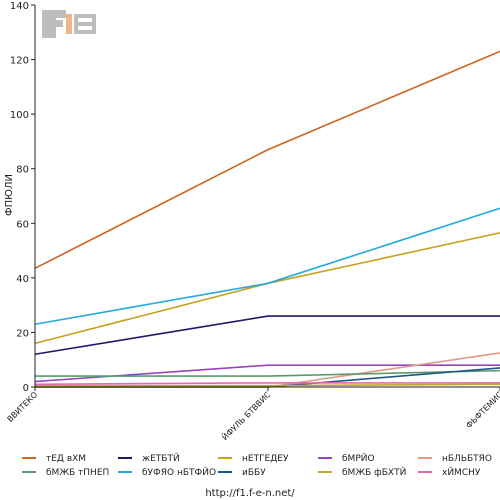 This screenshot has width=500, height=500. Describe the element at coordinates (254, 473) in the screenshot. I see `legend-label: иББУ` at that location.